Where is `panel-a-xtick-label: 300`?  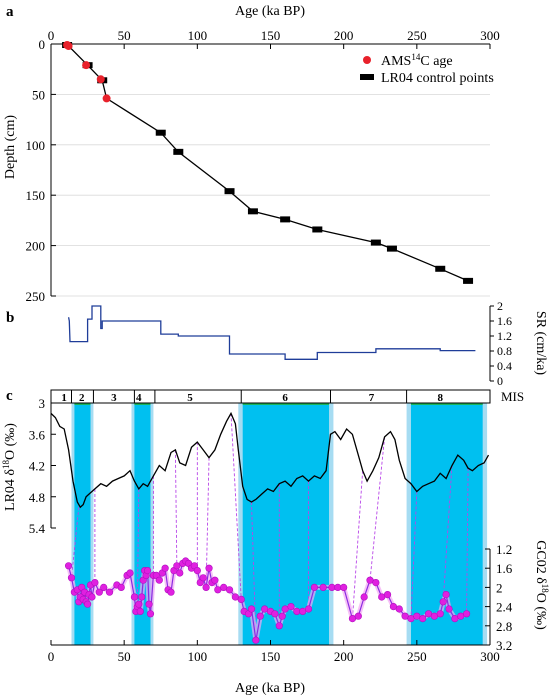 panel-a-xtick-label: 300 is located at coordinates (490, 35).